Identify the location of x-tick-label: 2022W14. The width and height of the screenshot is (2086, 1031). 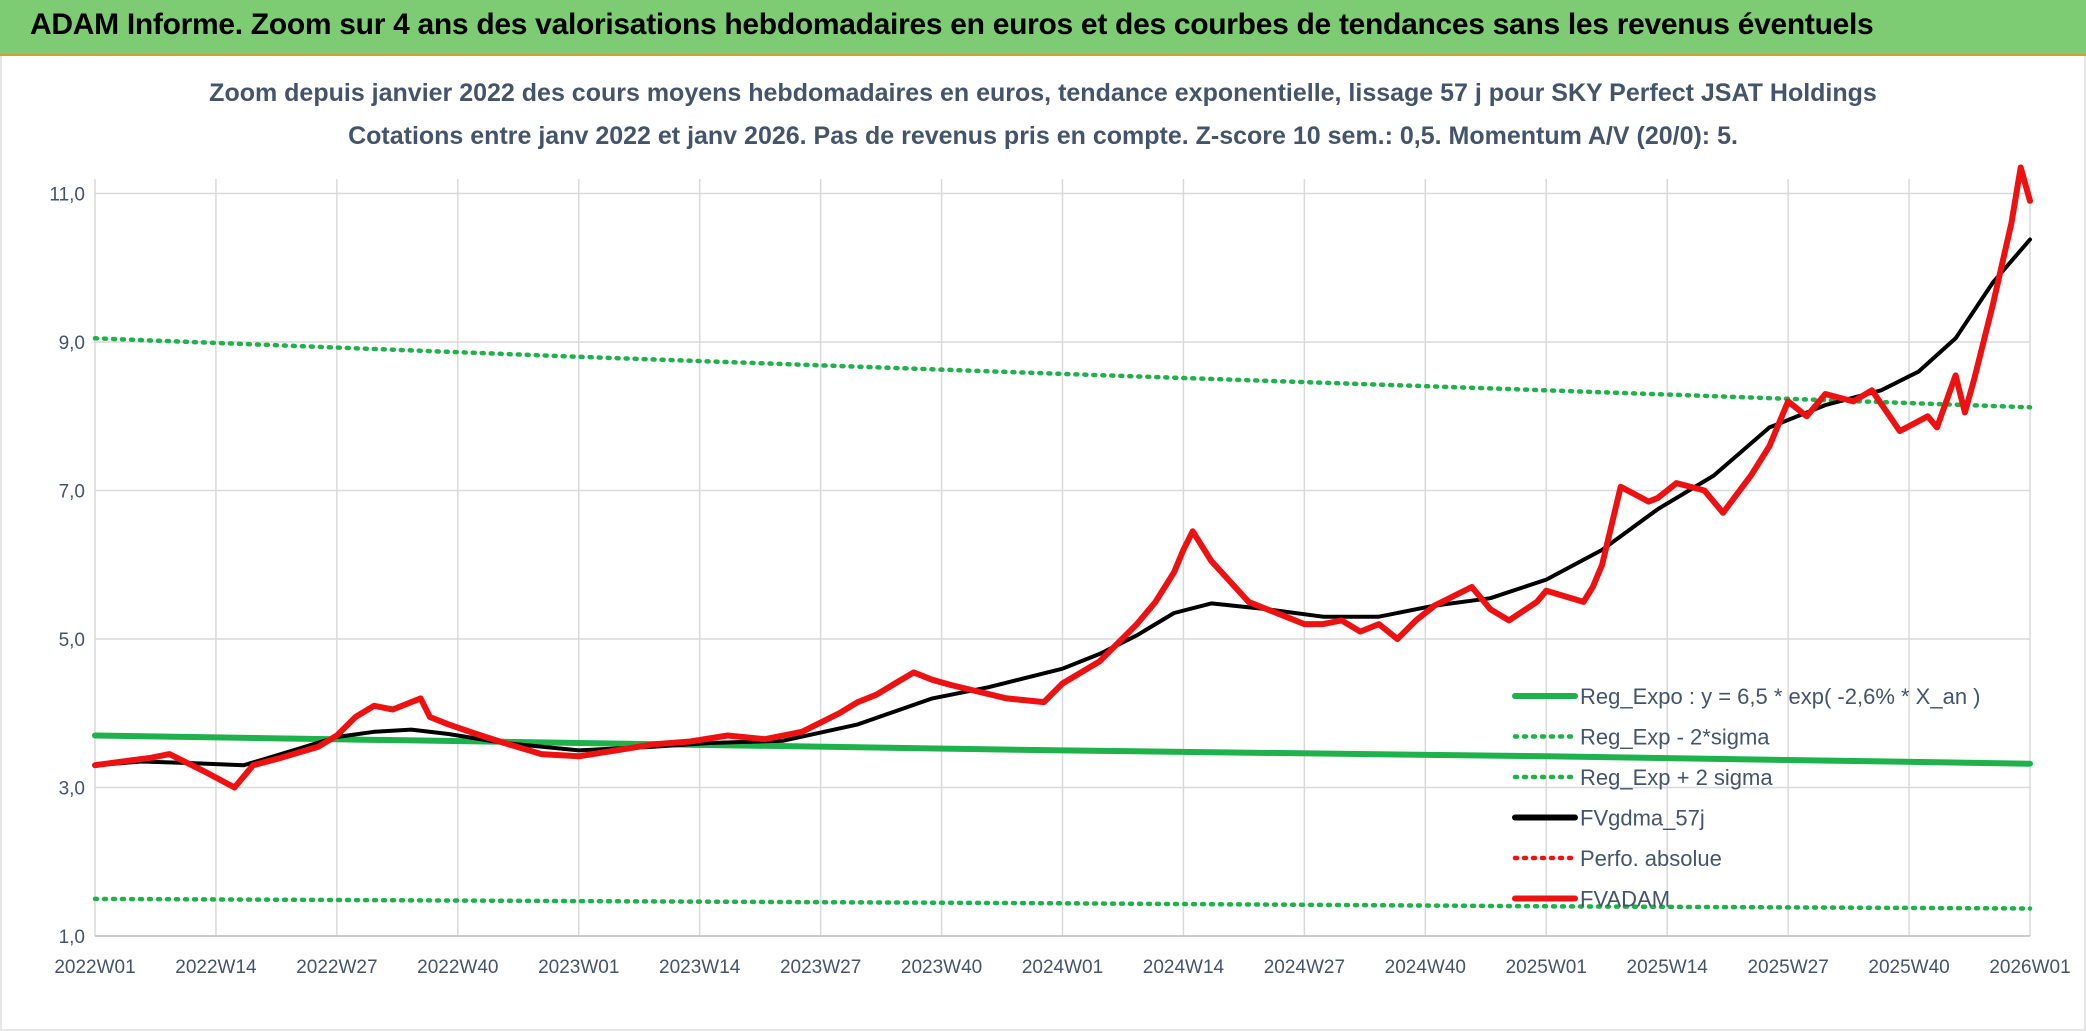
(216, 967).